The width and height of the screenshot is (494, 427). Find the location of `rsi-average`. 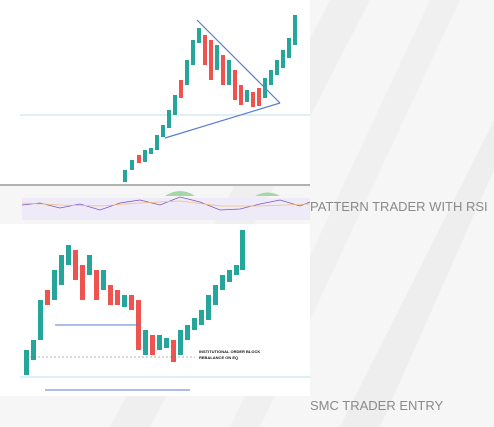

rsi-average is located at coordinates (166, 203).